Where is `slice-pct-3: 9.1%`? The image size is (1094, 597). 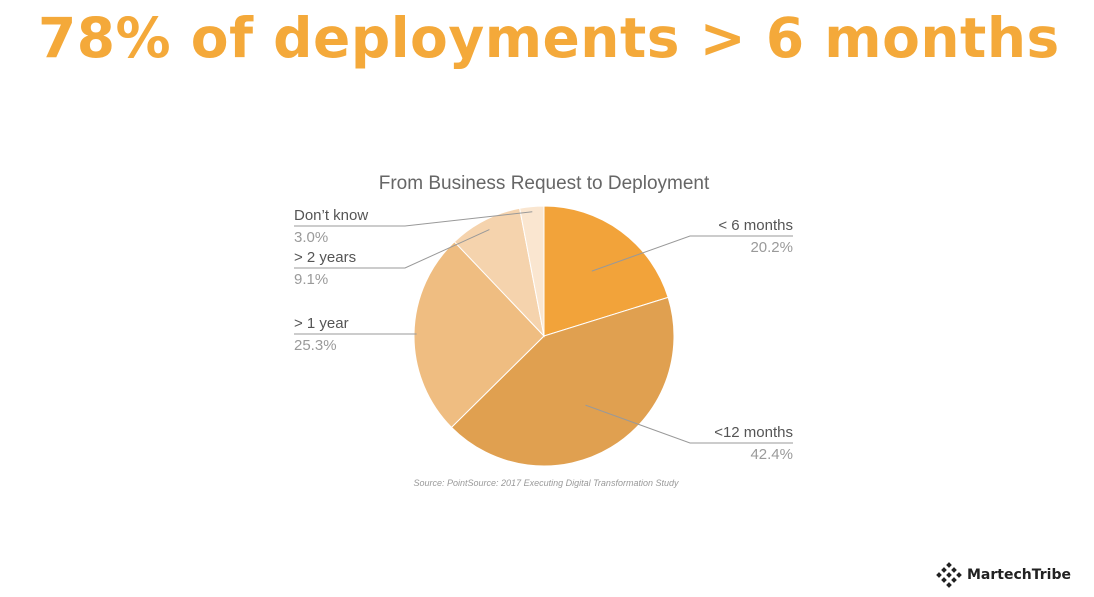
slice-pct-3: 9.1% is located at coordinates (311, 279).